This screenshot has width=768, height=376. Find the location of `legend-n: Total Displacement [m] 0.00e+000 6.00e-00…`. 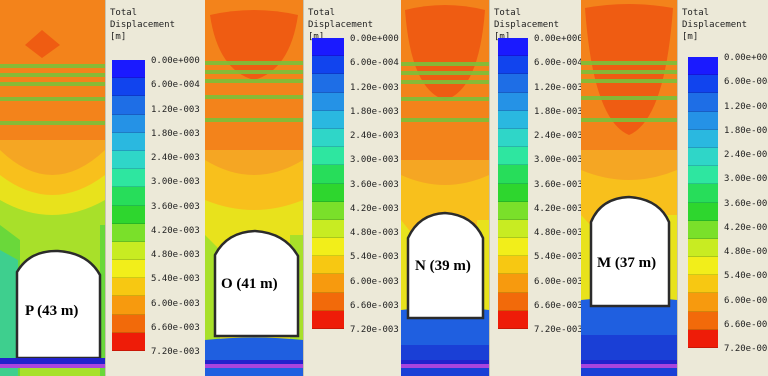

legend-n: Total Displacement [m] 0.00e+000 6.00e-00… is located at coordinates (536, 188).